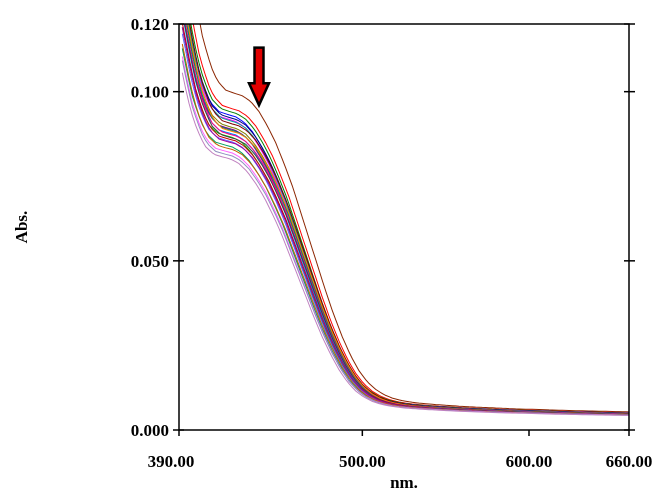 This screenshot has height=497, width=667. What do you see at coordinates (21, 227) in the screenshot?
I see `y-axis-title: Abs.` at bounding box center [21, 227].